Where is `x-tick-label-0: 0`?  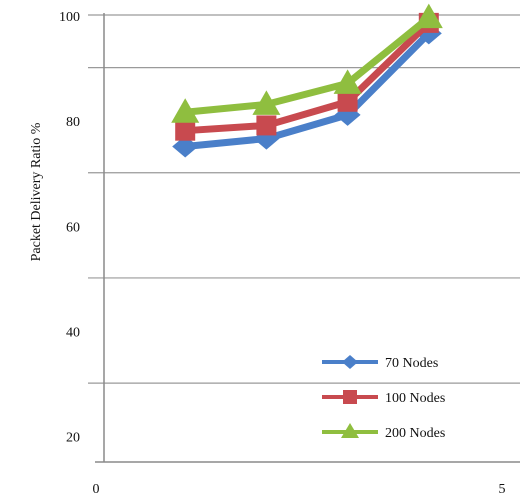
x-tick-label-0: 0 is located at coordinates (96, 489).